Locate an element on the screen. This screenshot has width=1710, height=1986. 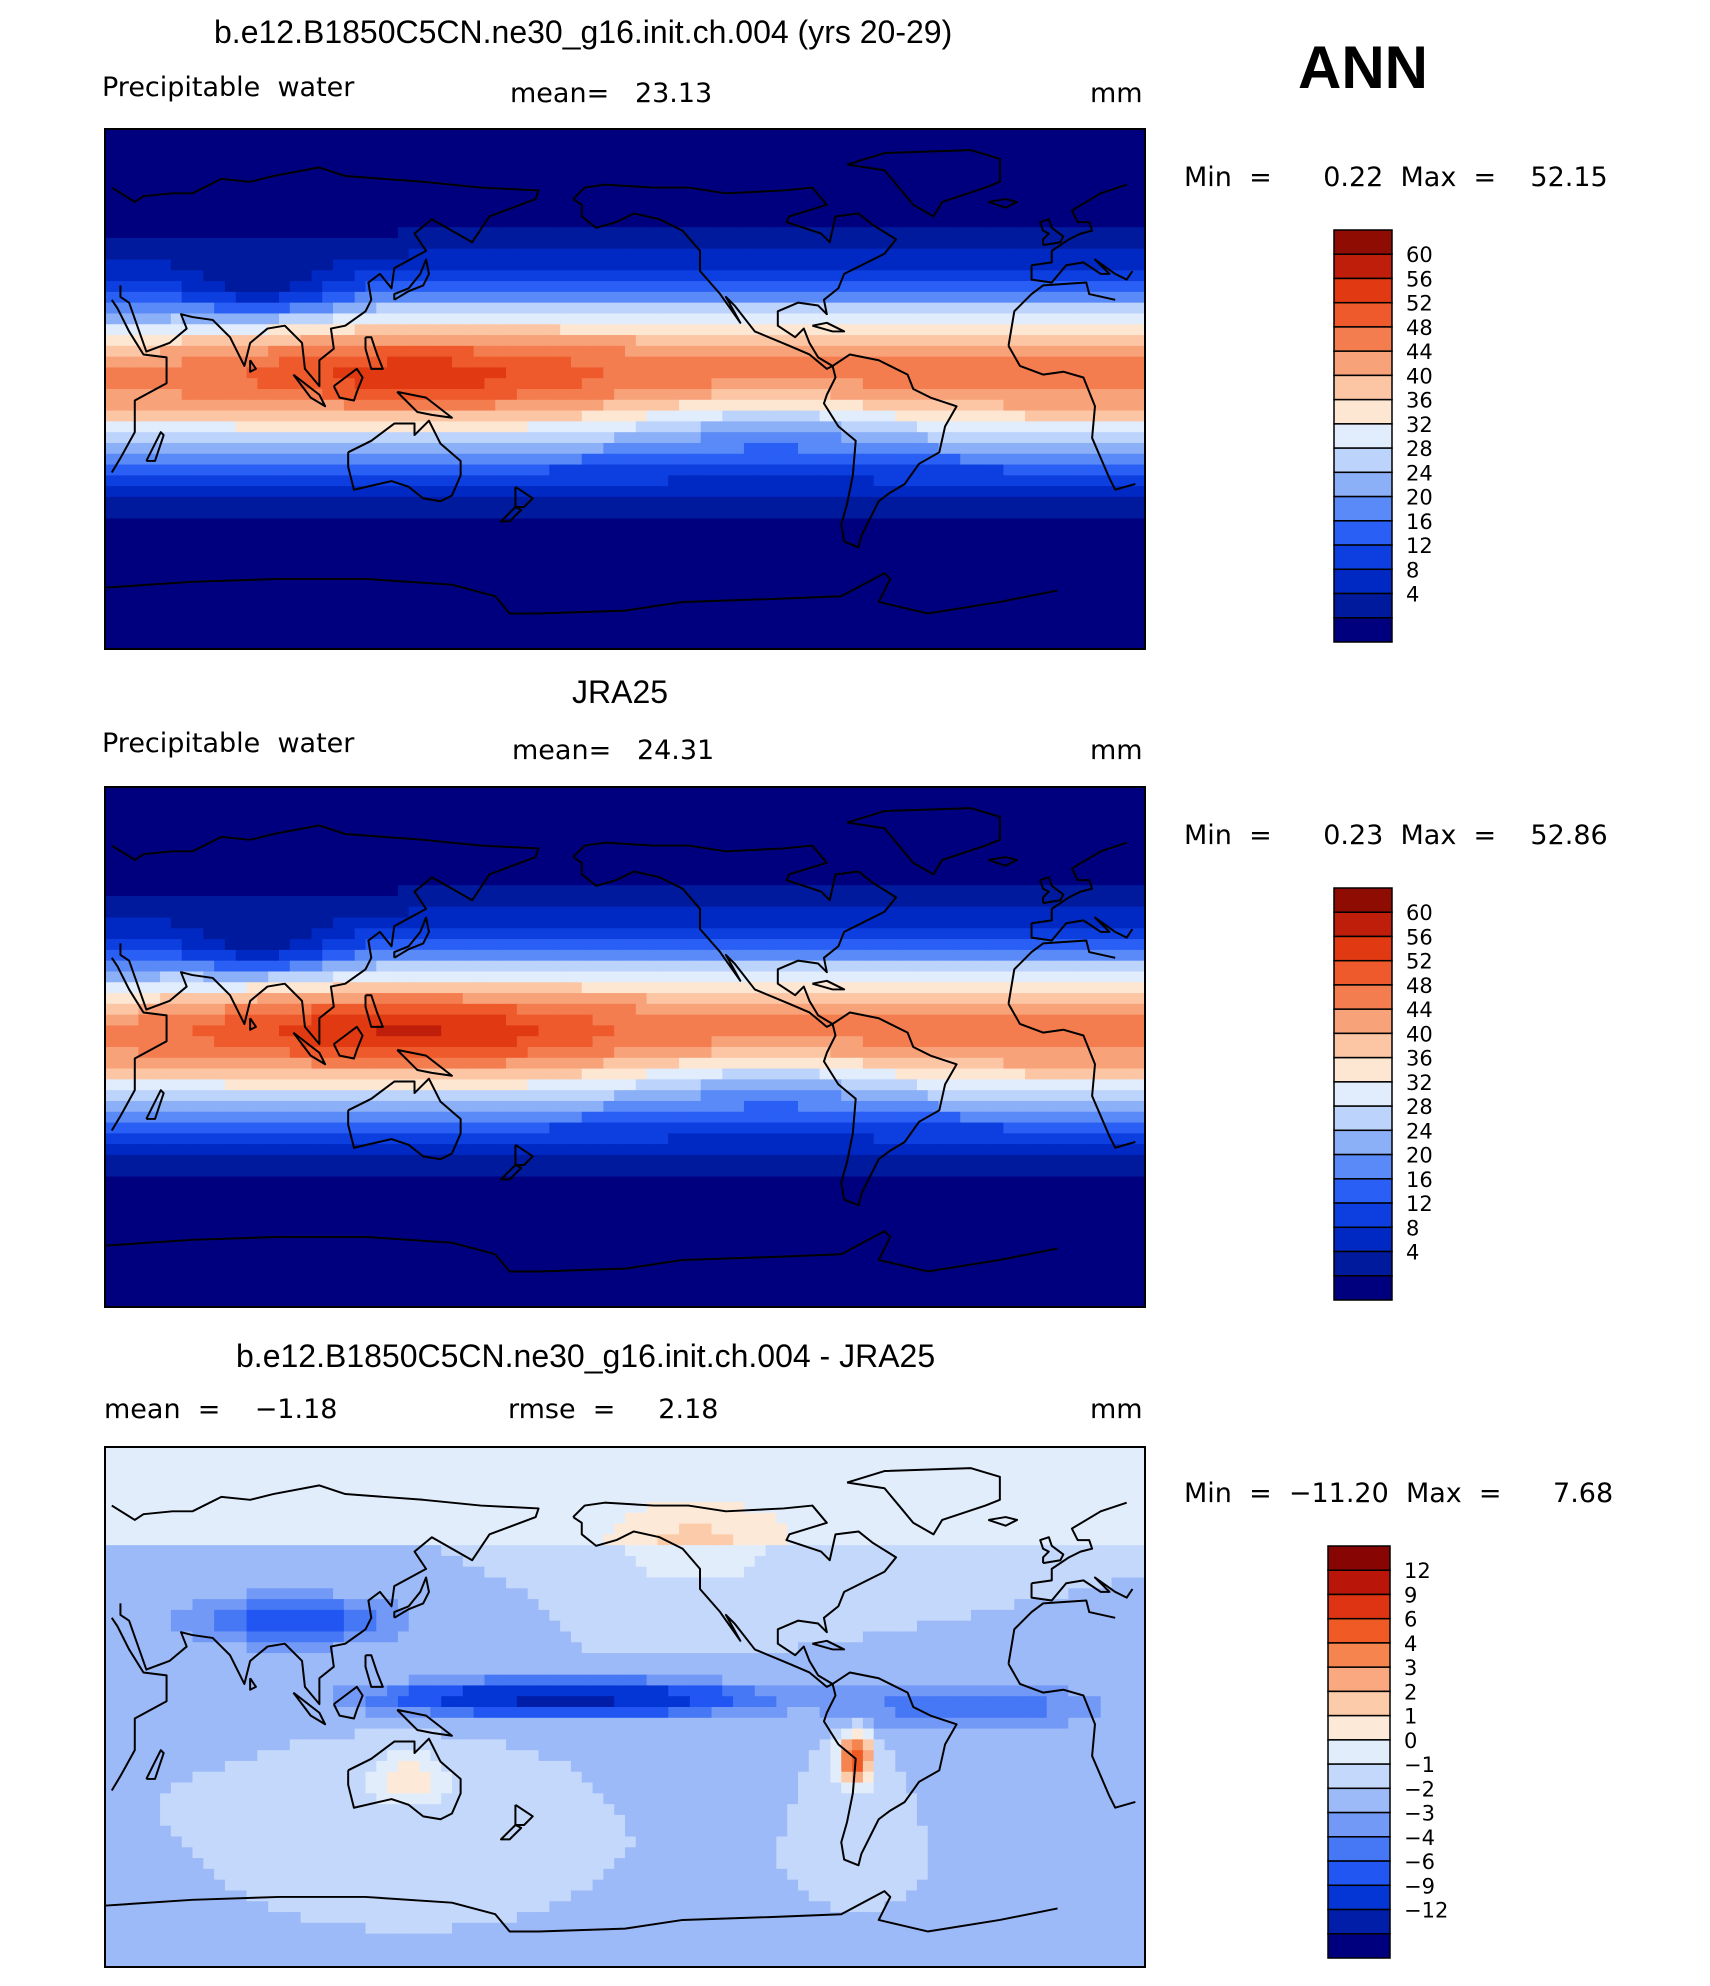
colorbar-level-label: −12 is located at coordinates (1426, 1911).